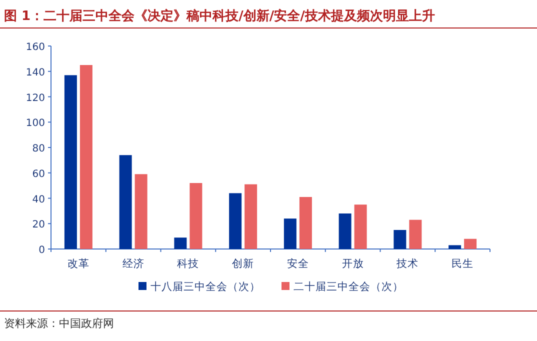 The width and height of the screenshot is (537, 341). I want to click on y-tick-label: 20, so click(38, 225).